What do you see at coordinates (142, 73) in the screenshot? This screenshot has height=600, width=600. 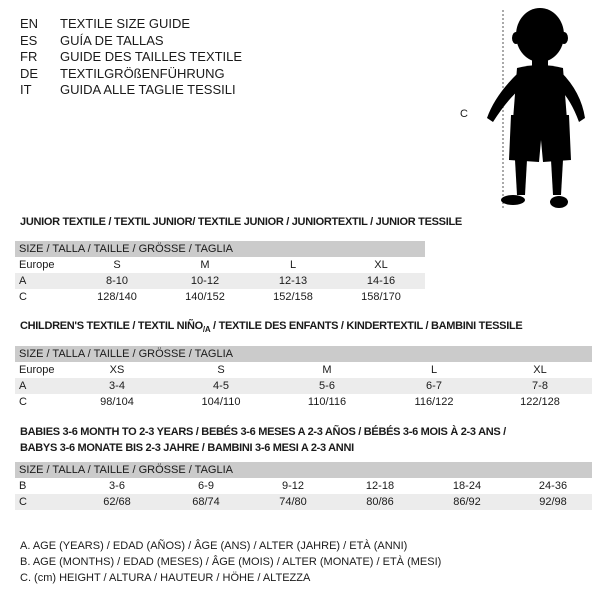 I see `language-title: TEXTILGRÖßENFÜHRUNG` at bounding box center [142, 73].